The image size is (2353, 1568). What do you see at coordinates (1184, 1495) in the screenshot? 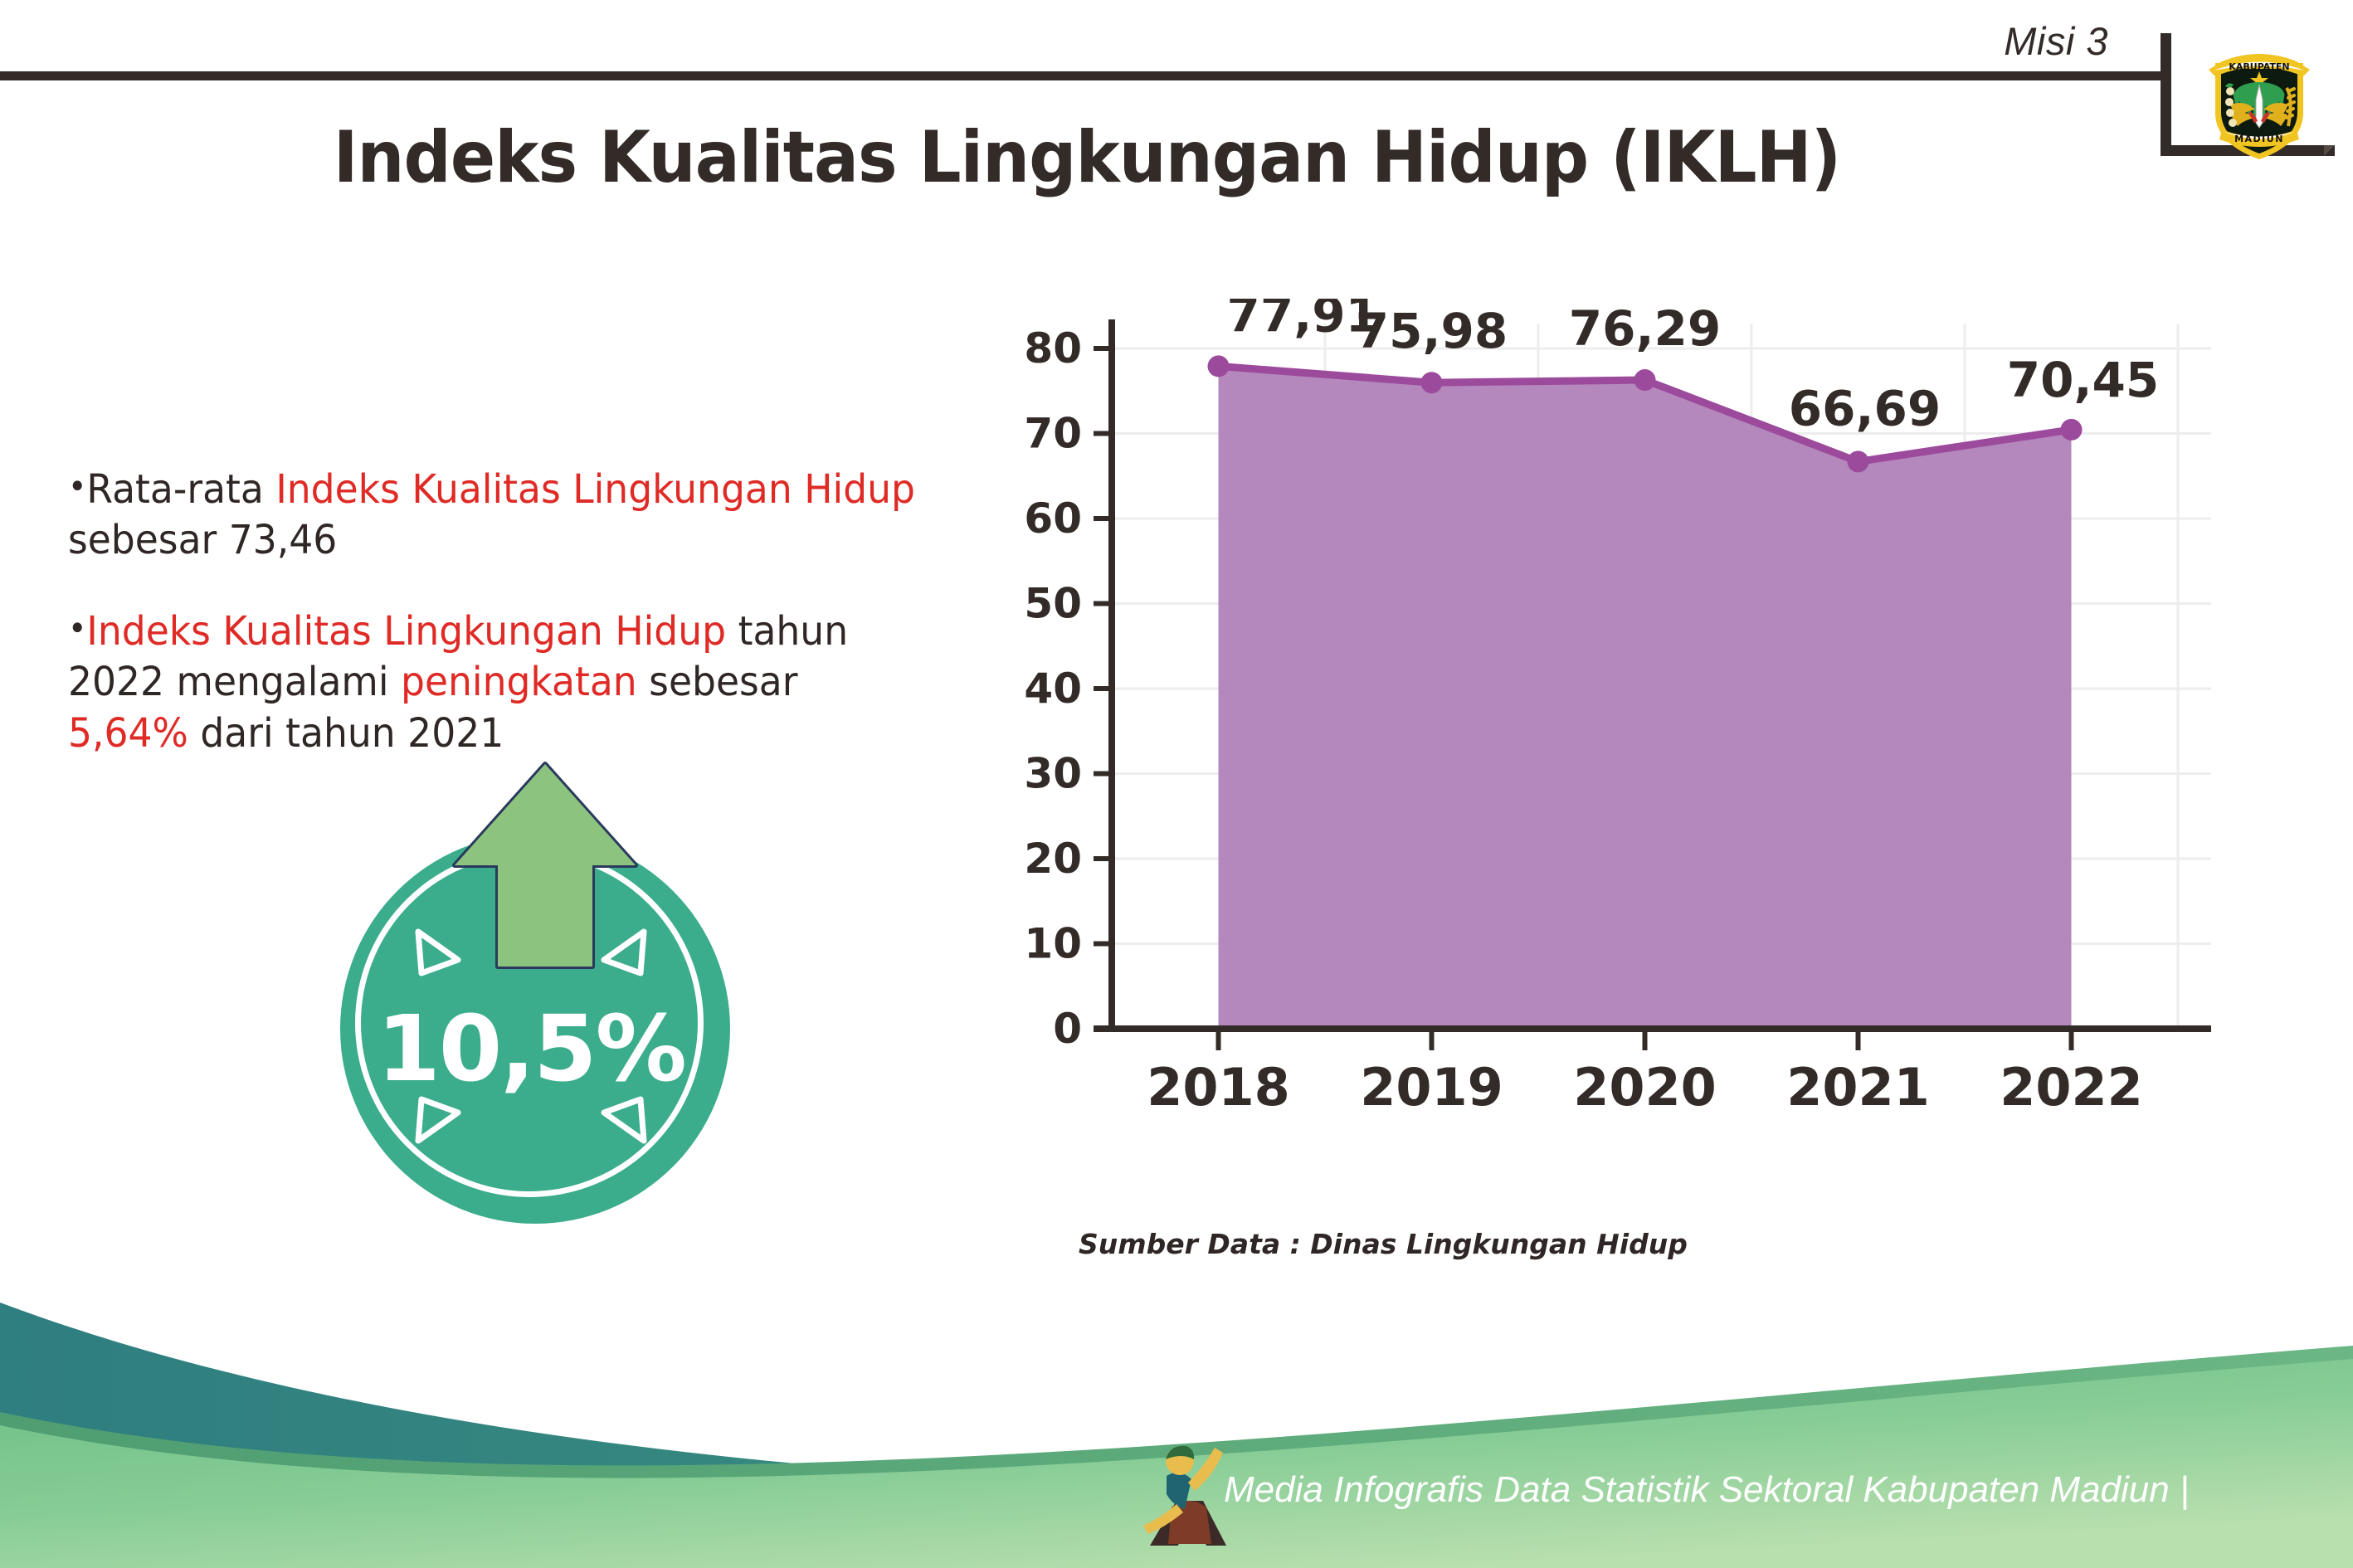
I see `dancer-logo-icon` at bounding box center [1184, 1495].